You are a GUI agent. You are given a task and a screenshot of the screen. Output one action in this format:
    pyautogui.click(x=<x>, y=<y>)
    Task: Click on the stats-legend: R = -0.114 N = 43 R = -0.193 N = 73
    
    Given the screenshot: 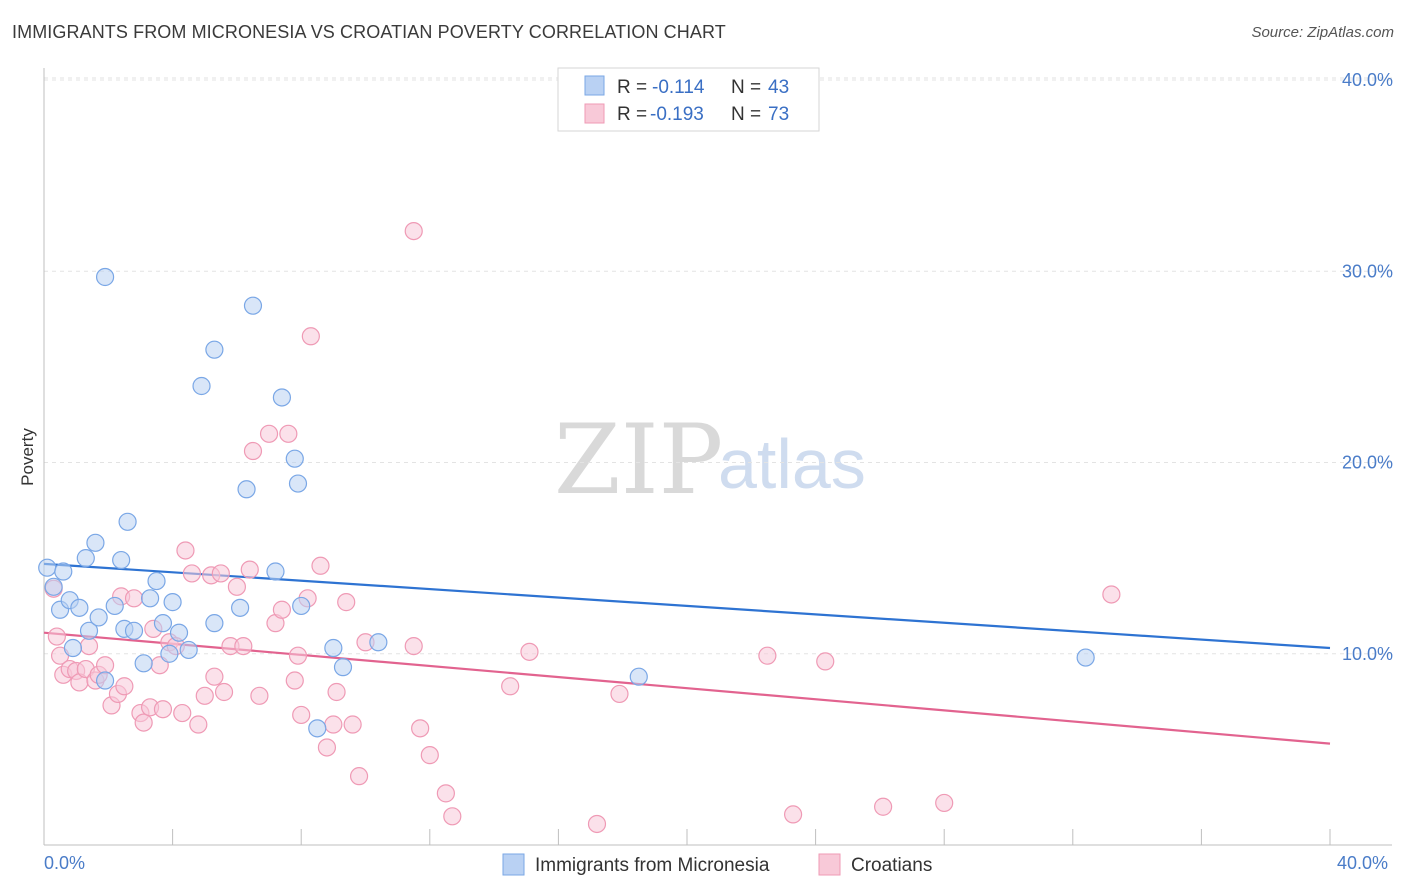 What is the action you would take?
    pyautogui.click(x=688, y=99)
    